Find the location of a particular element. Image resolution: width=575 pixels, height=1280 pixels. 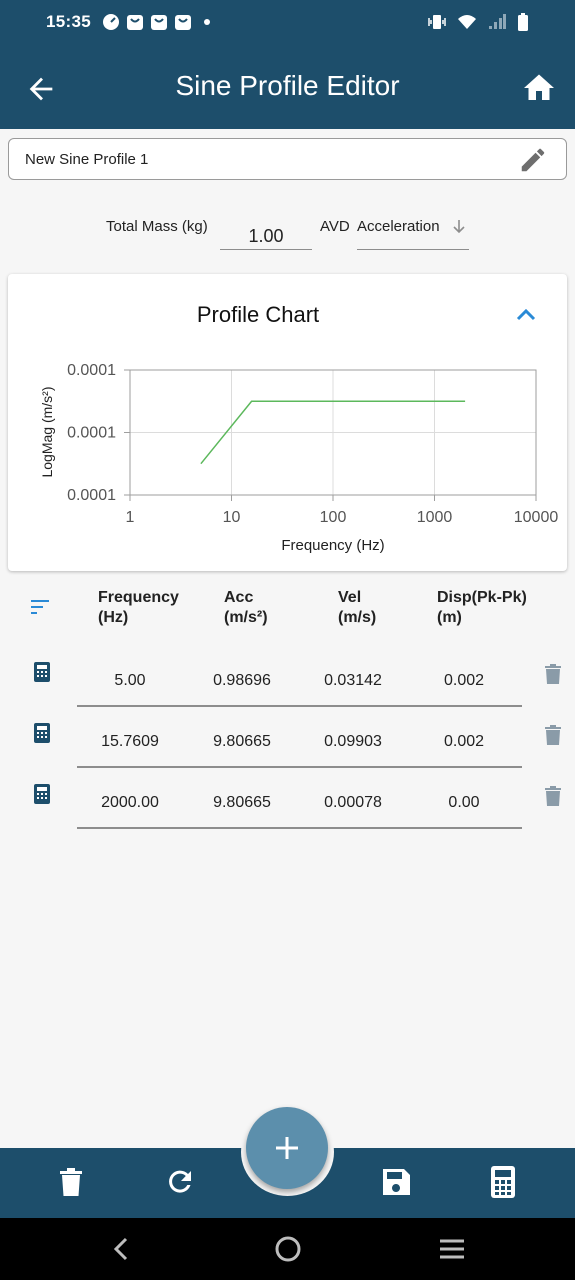

x-tick-label: 10000 is located at coordinates (536, 517).